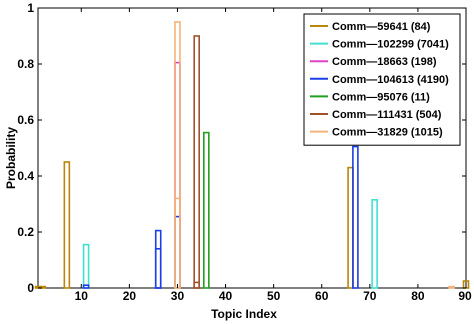 Image resolution: width=474 pixels, height=324 pixels. I want to click on x-tick-label-4: 50, so click(274, 296).